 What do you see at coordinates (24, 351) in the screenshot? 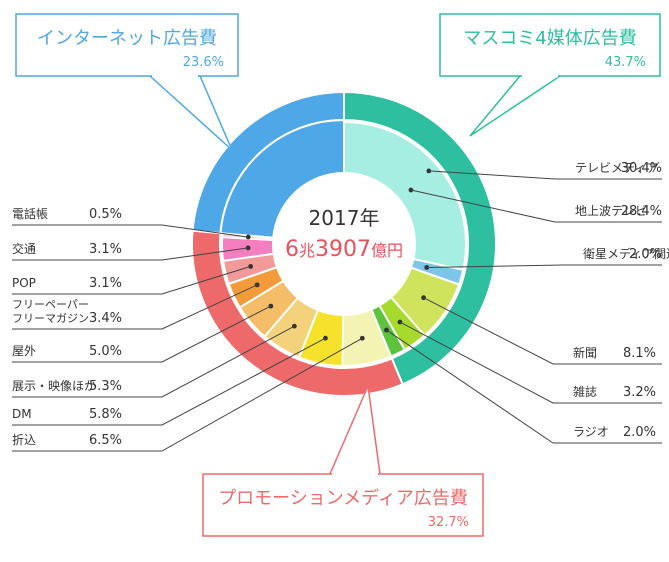
I see `segment-name-9: 屋外` at bounding box center [24, 351].